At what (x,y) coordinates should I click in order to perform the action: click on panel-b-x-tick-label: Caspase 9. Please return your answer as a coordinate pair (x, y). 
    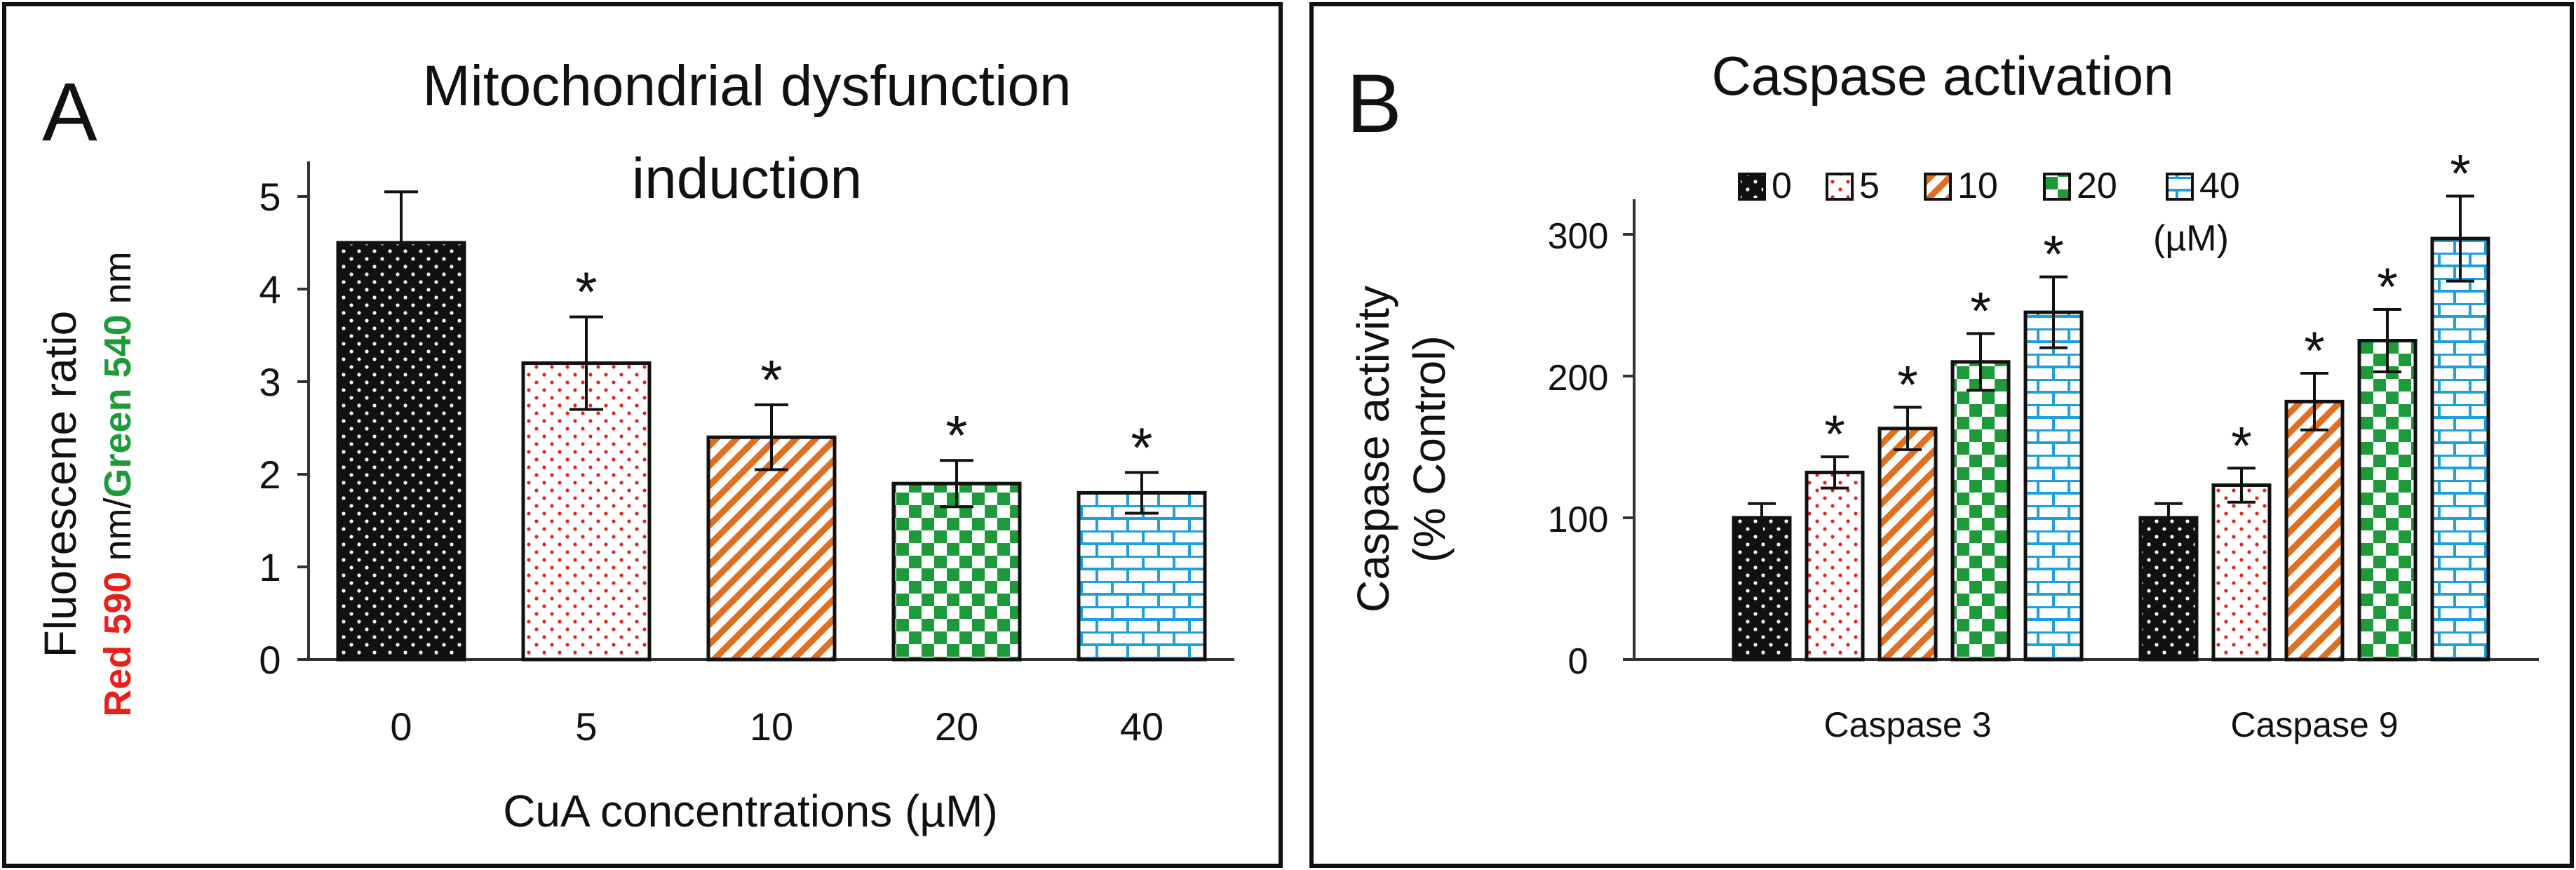
    Looking at the image, I should click on (2314, 724).